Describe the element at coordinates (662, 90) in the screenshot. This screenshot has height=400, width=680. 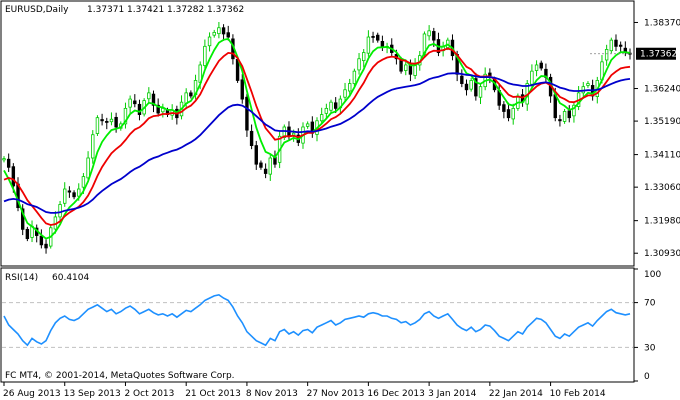
I see `price-tick-label: 1.36240` at that location.